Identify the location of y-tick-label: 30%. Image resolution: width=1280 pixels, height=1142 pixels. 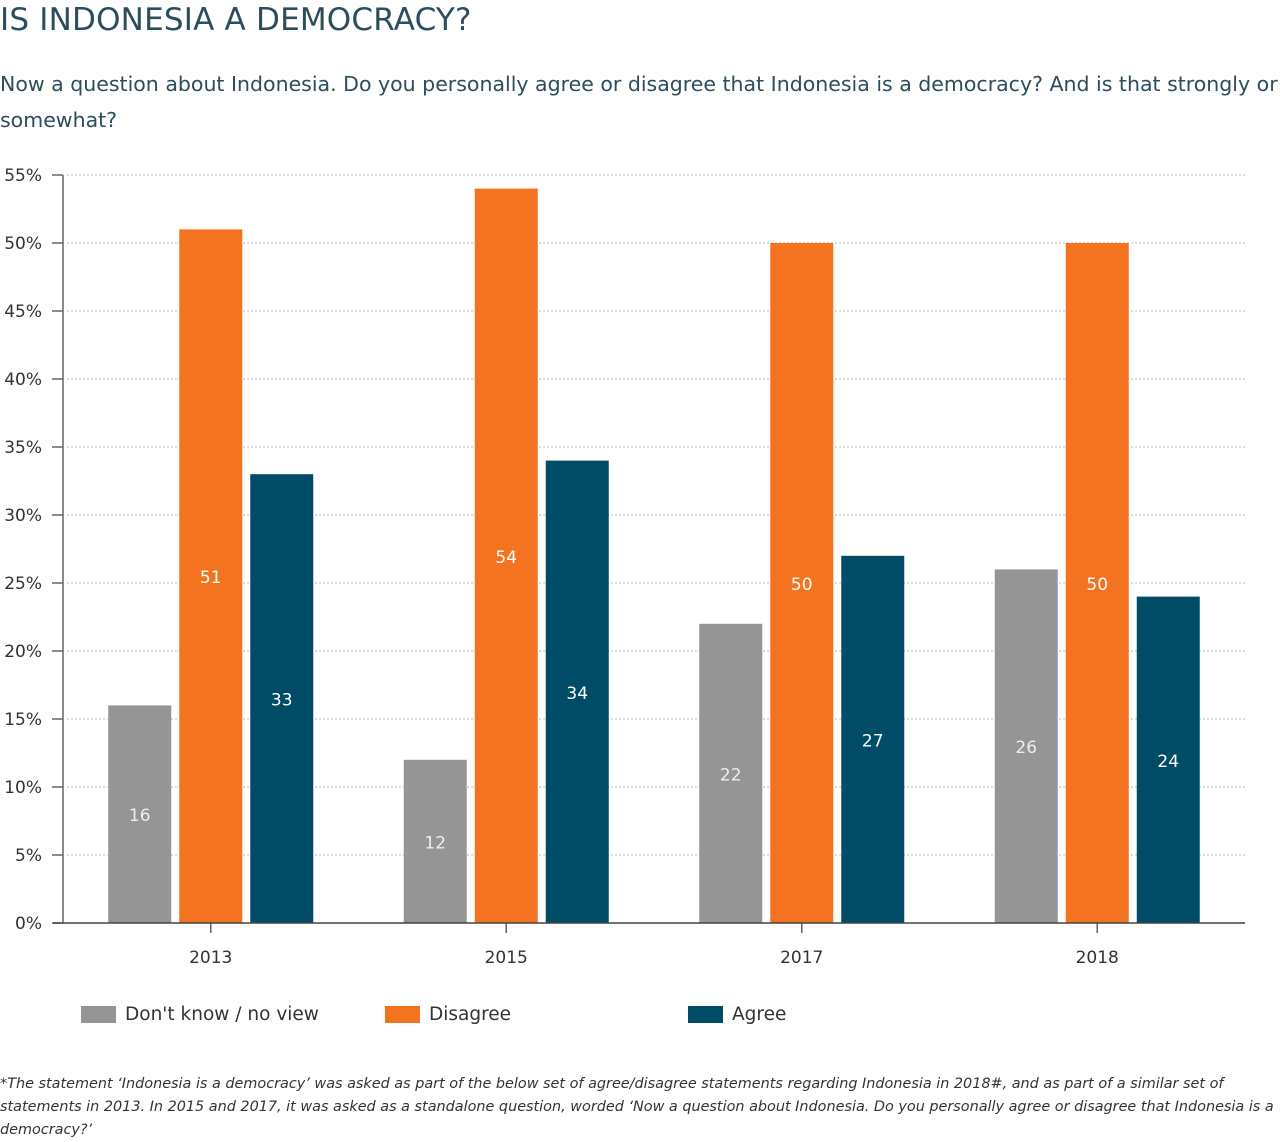
(23, 516).